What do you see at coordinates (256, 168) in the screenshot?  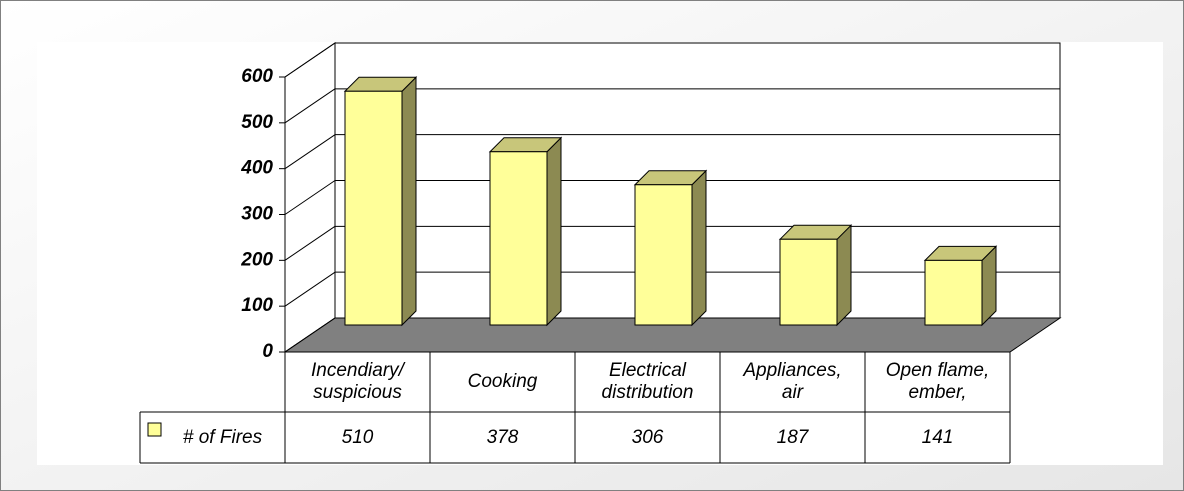 I see `y-tick-label: 400` at bounding box center [256, 168].